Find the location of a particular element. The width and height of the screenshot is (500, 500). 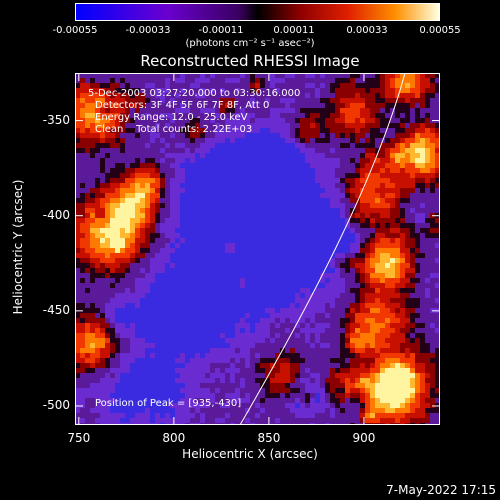

colorbar-units: (photons cm⁻² s⁻¹ asec⁻²) is located at coordinates (250, 43).